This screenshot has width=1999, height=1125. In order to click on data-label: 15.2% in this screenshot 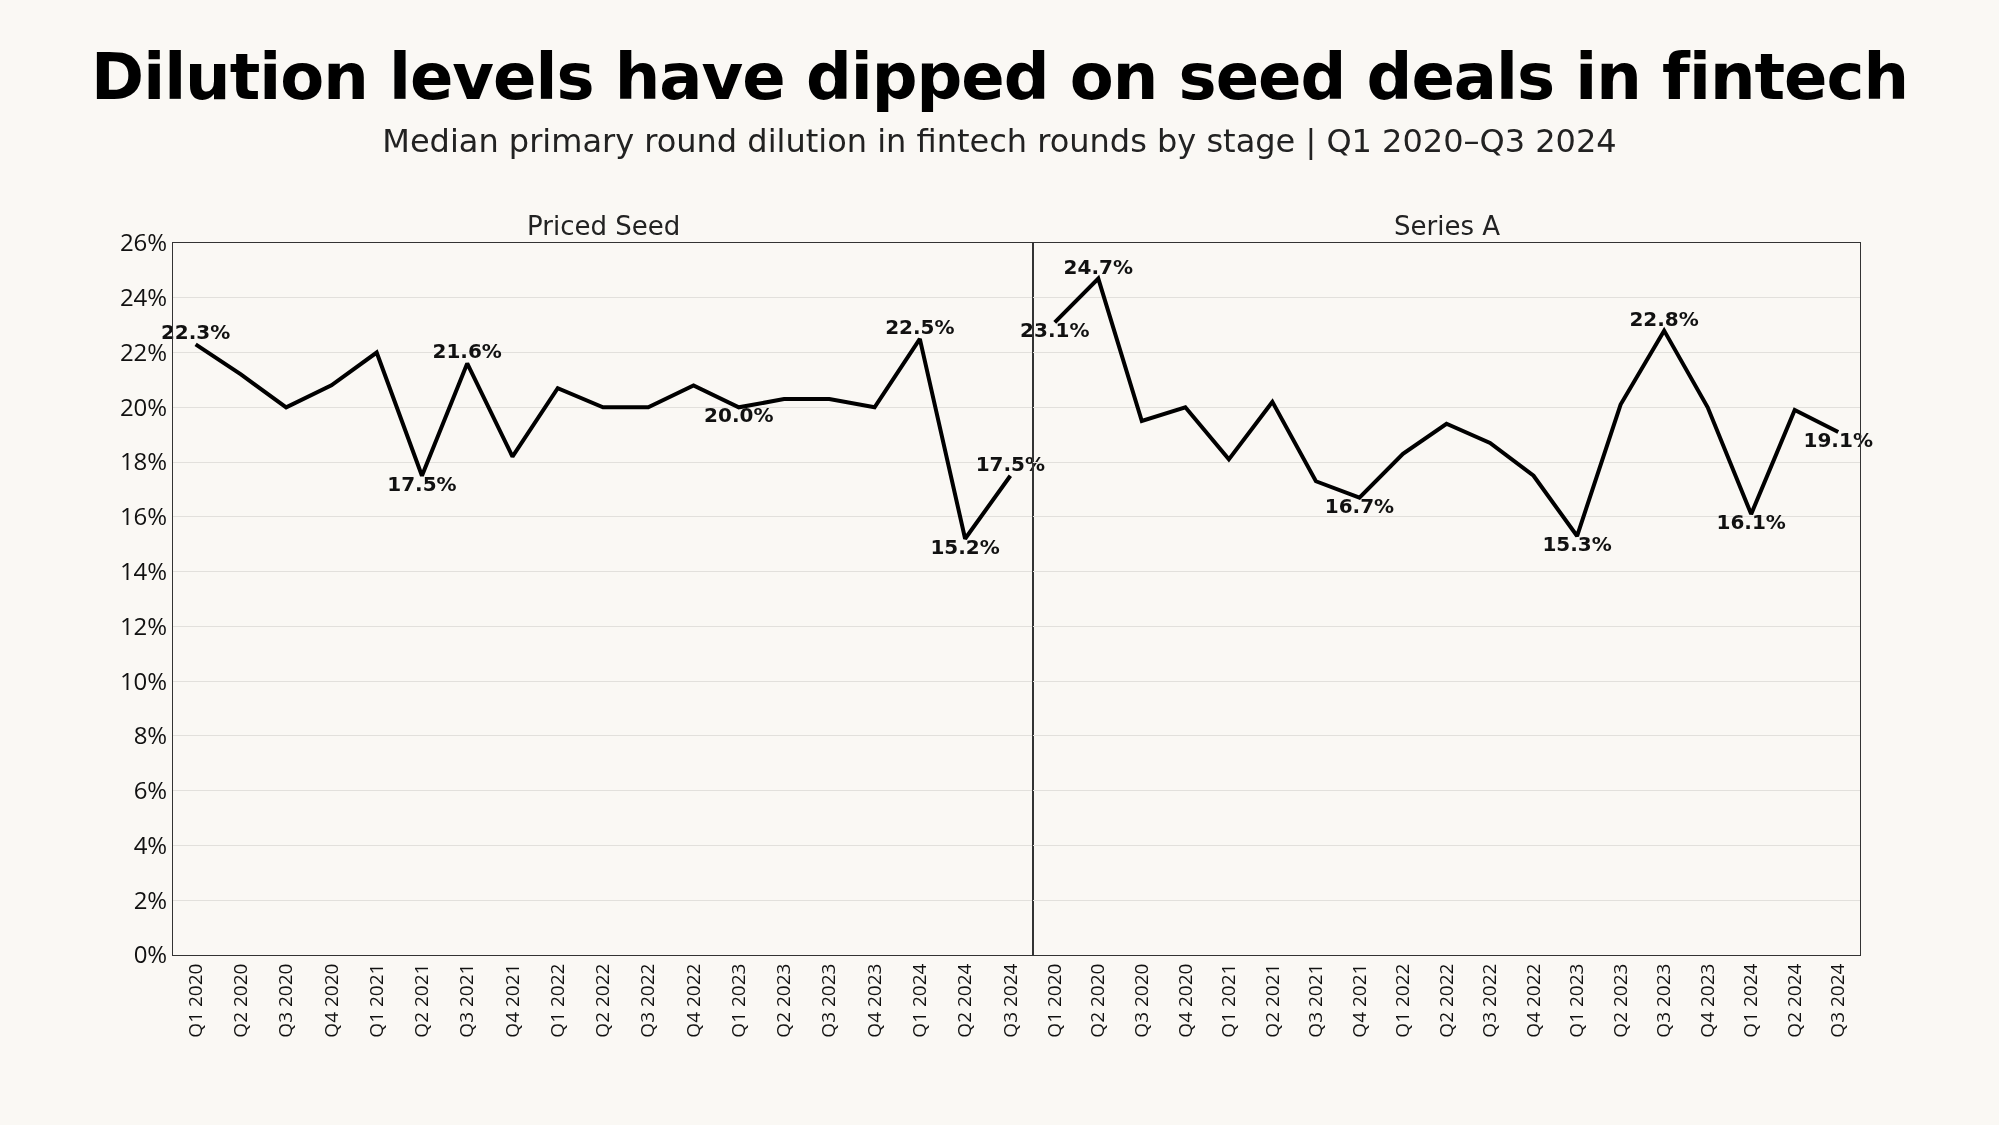, I will do `click(965, 546)`.